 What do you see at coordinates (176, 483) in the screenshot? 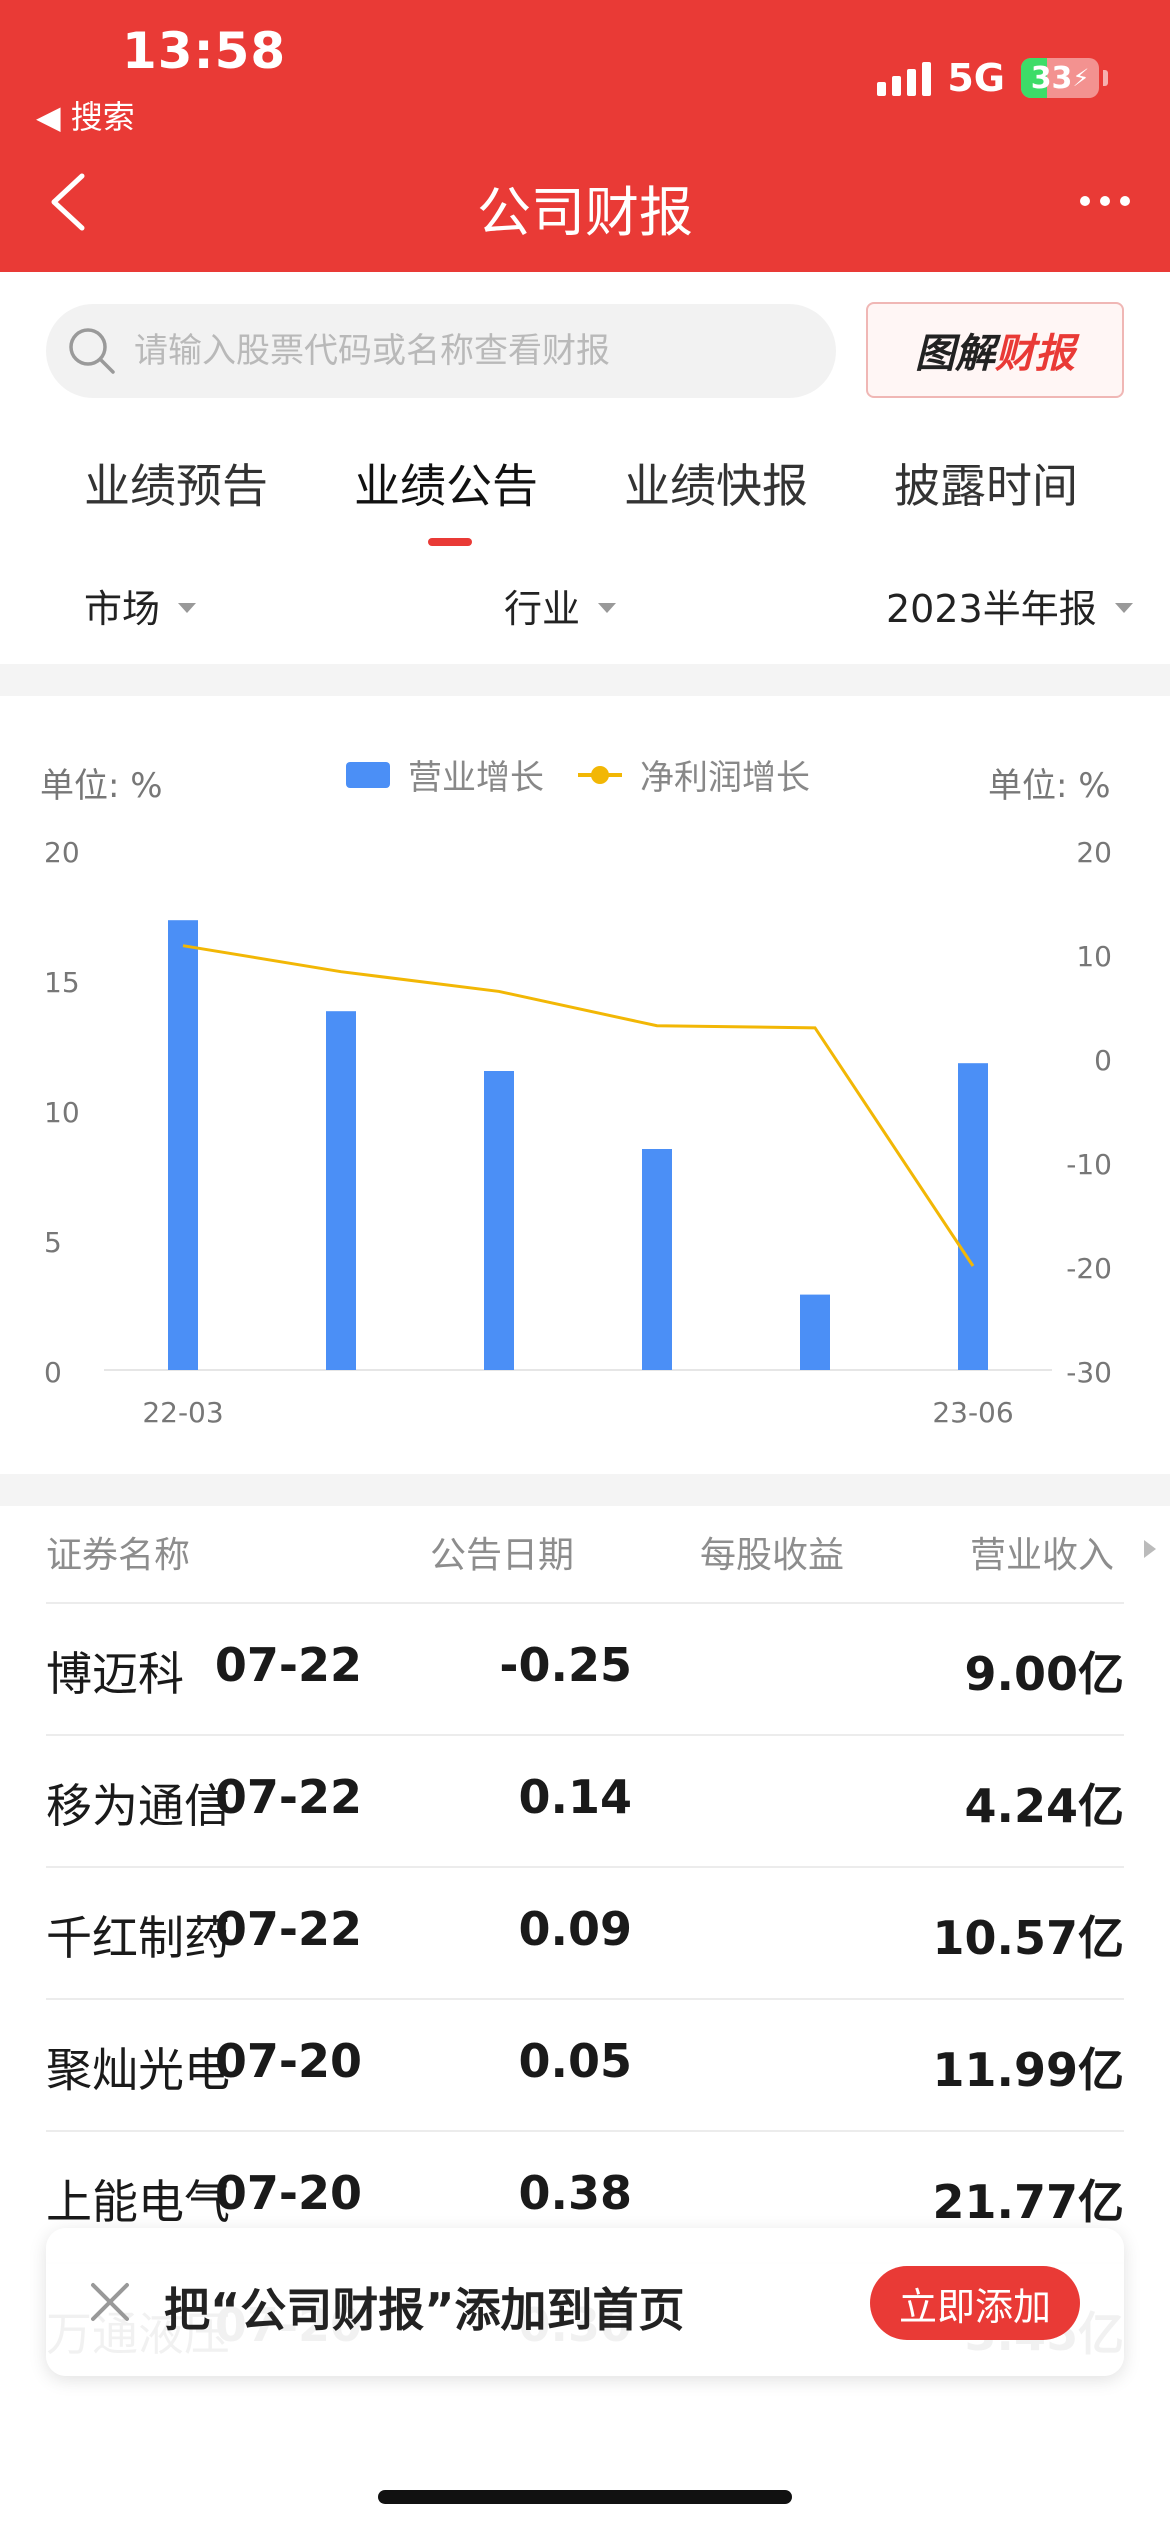
I see `tab-earnings-forecast: 业绩预告` at bounding box center [176, 483].